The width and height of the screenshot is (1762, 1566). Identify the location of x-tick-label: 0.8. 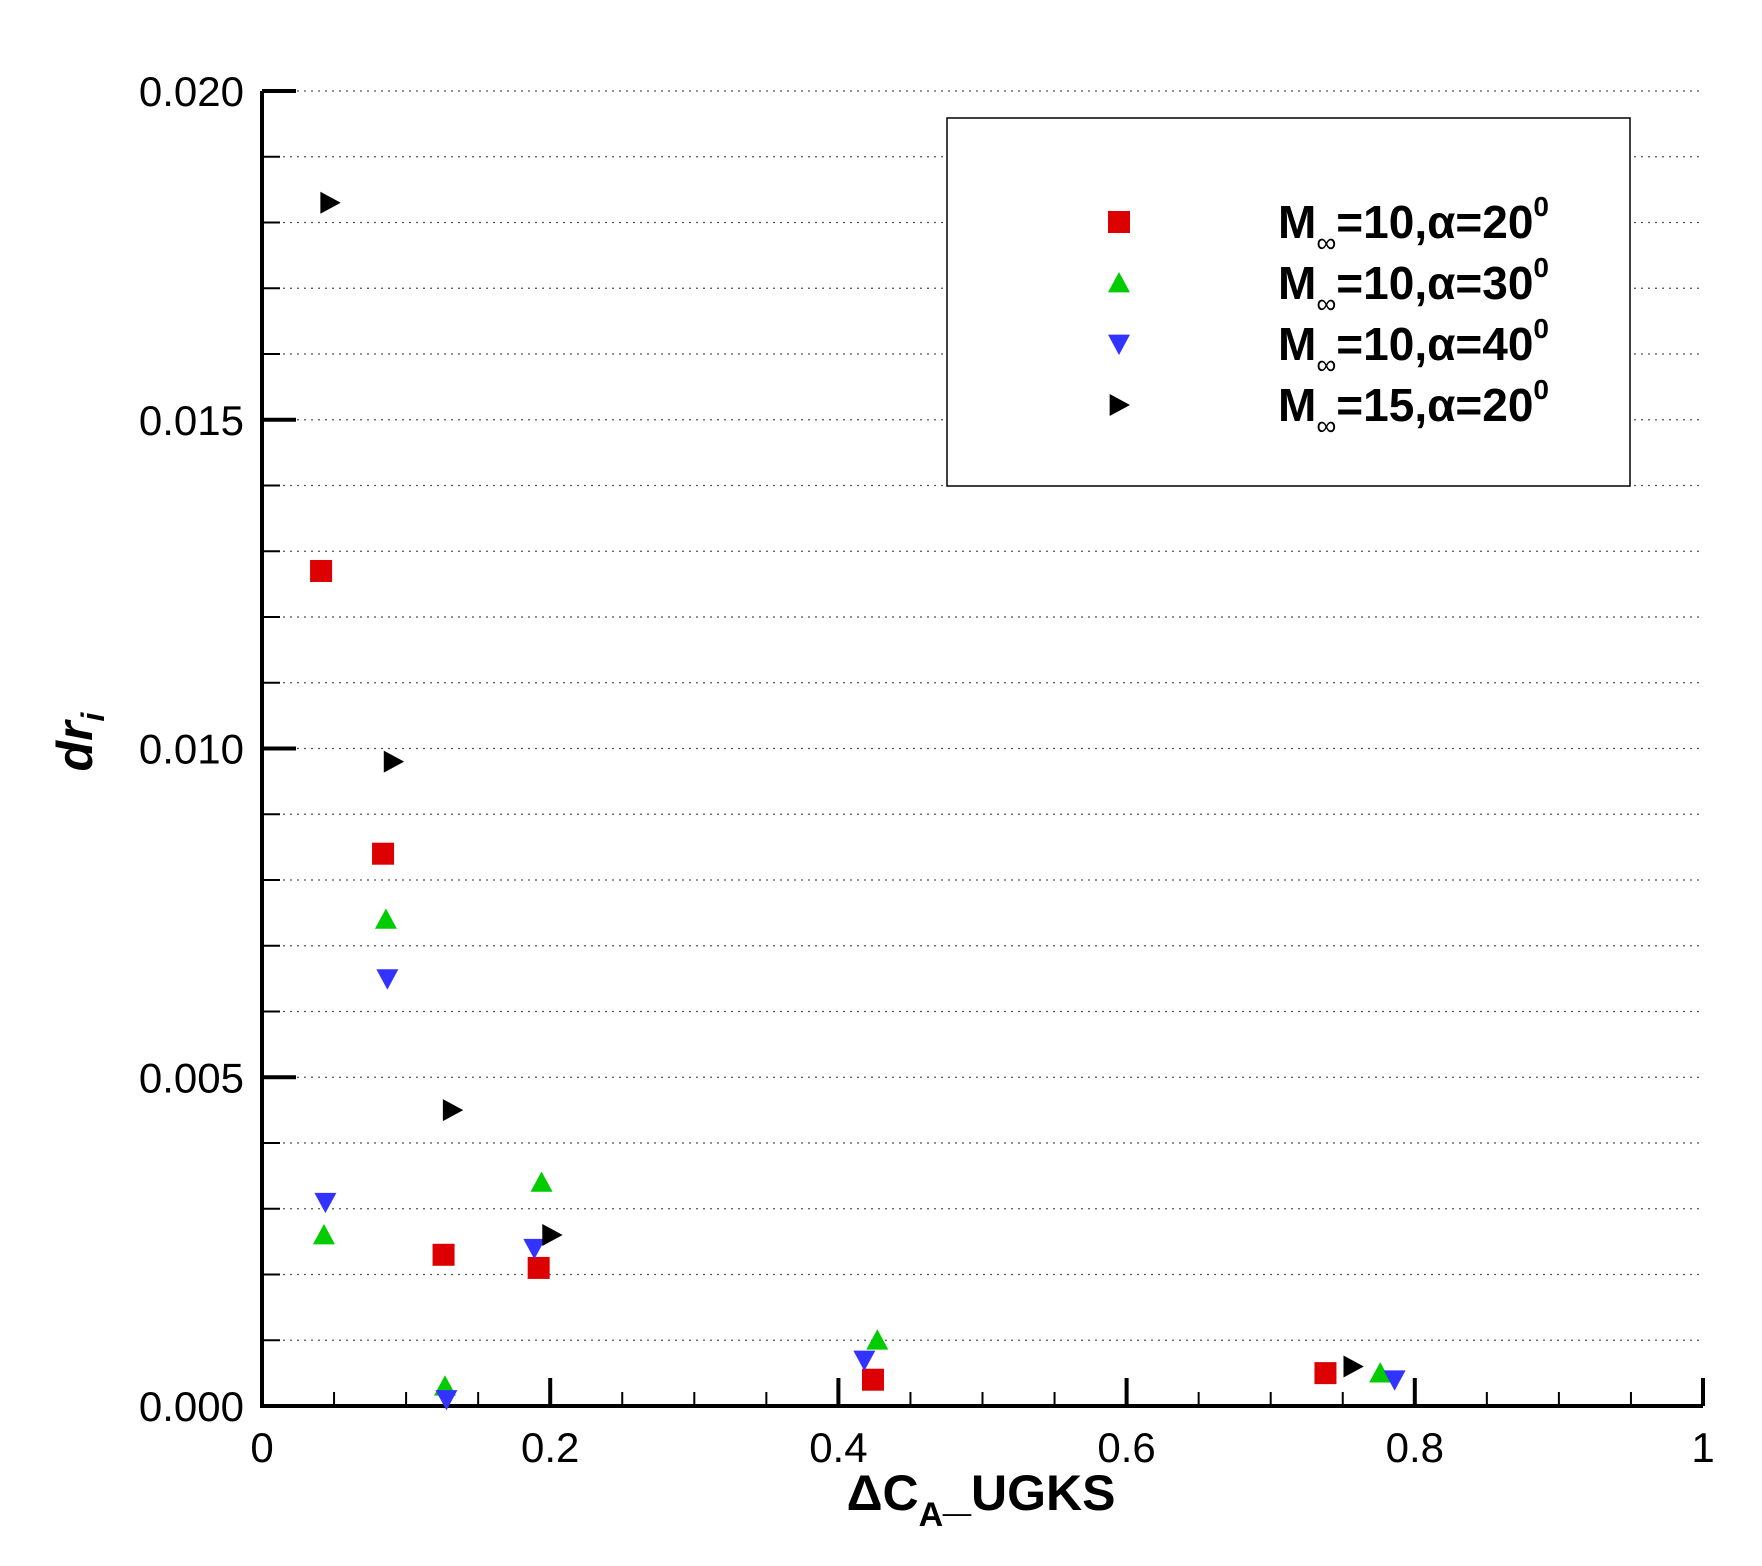
(1415, 1447).